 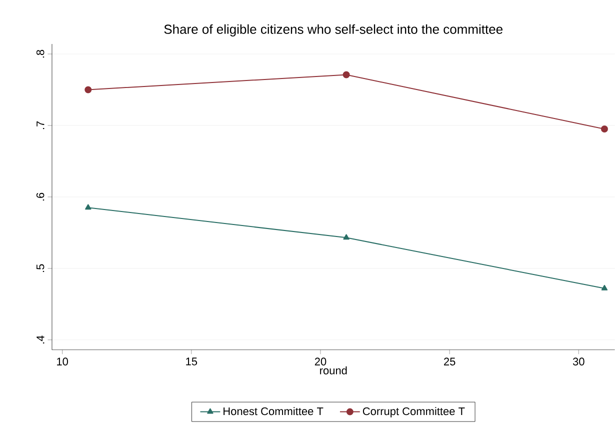 I want to click on legend-label: Honest Committee T, so click(x=274, y=411).